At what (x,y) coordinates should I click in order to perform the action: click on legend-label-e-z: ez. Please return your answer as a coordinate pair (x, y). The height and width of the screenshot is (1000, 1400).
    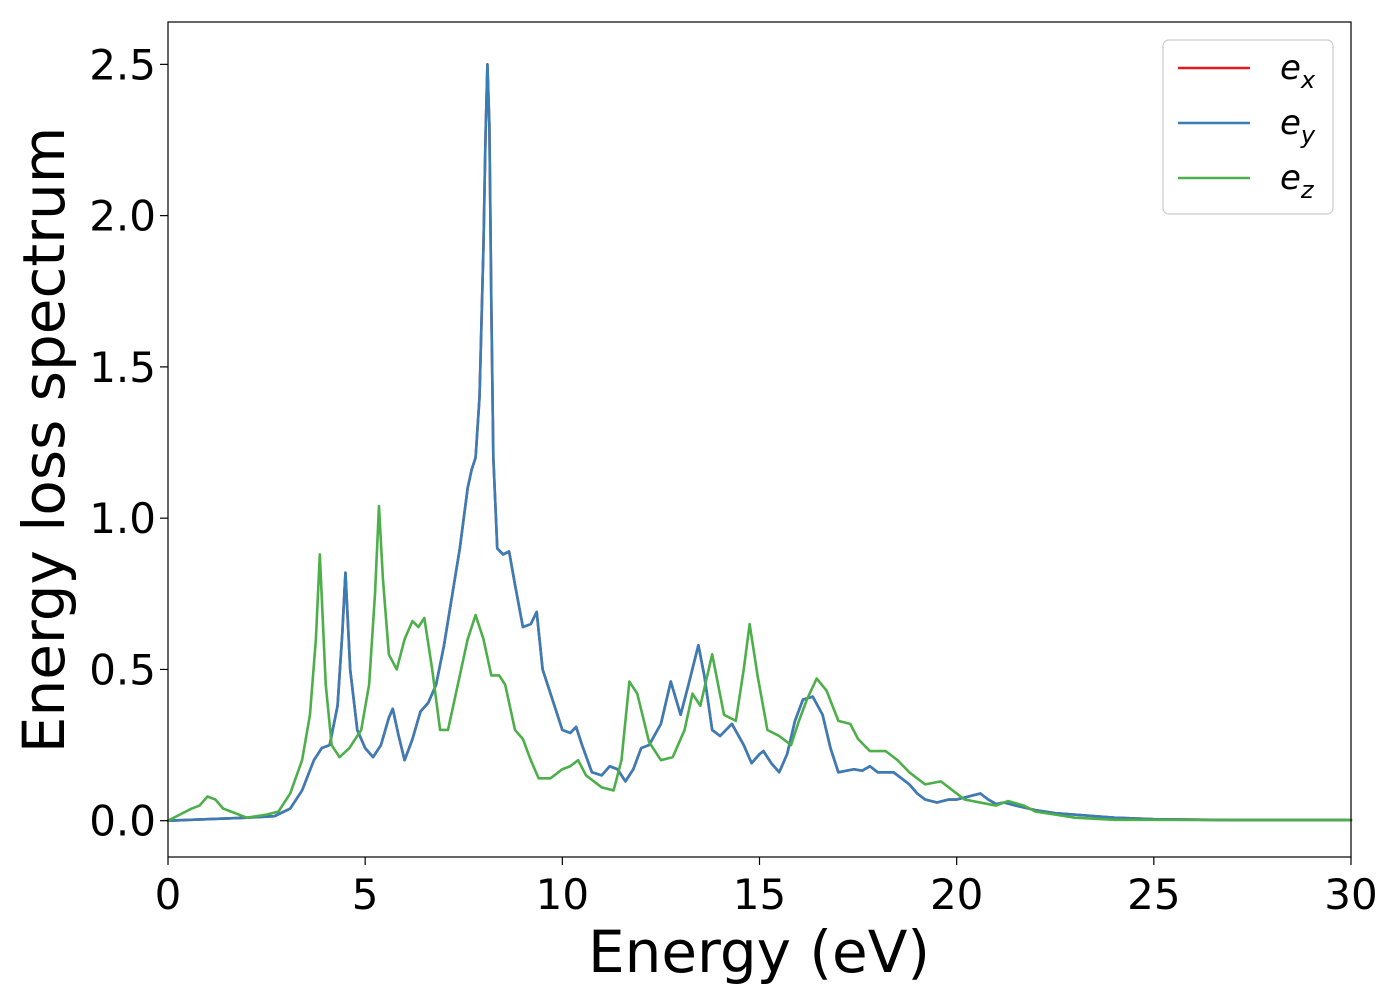
    Looking at the image, I should click on (1297, 181).